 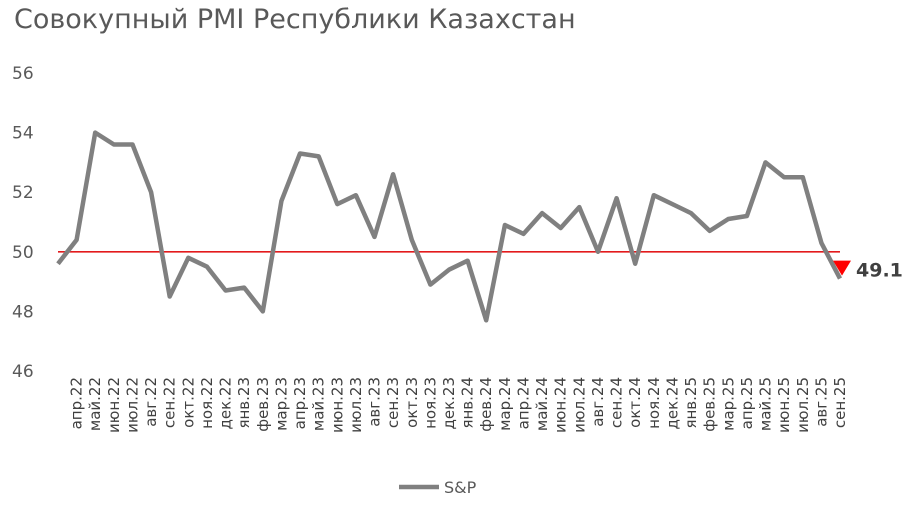 What do you see at coordinates (635, 402) in the screenshot?
I see `x-tick-label: окт.24` at bounding box center [635, 402].